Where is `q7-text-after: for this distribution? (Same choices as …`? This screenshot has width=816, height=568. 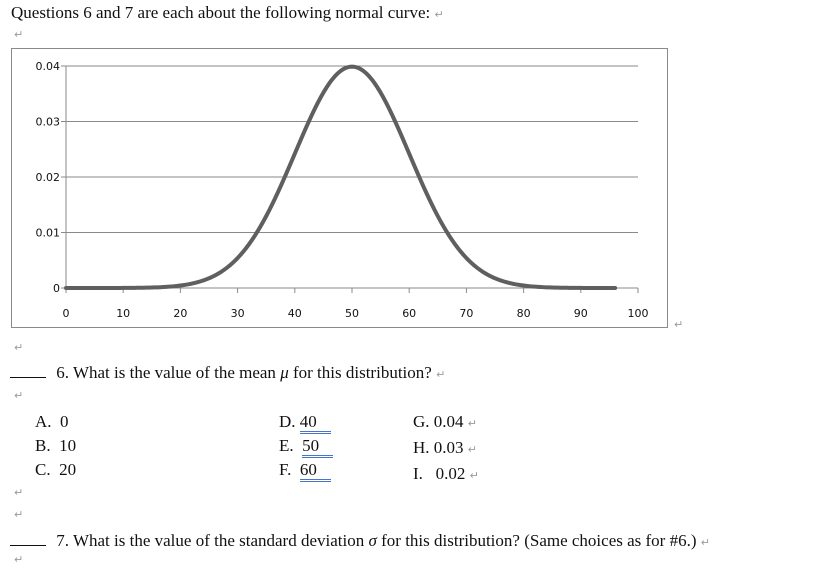
q7-text-after: for this distribution? (Same choices as … is located at coordinates (539, 540).